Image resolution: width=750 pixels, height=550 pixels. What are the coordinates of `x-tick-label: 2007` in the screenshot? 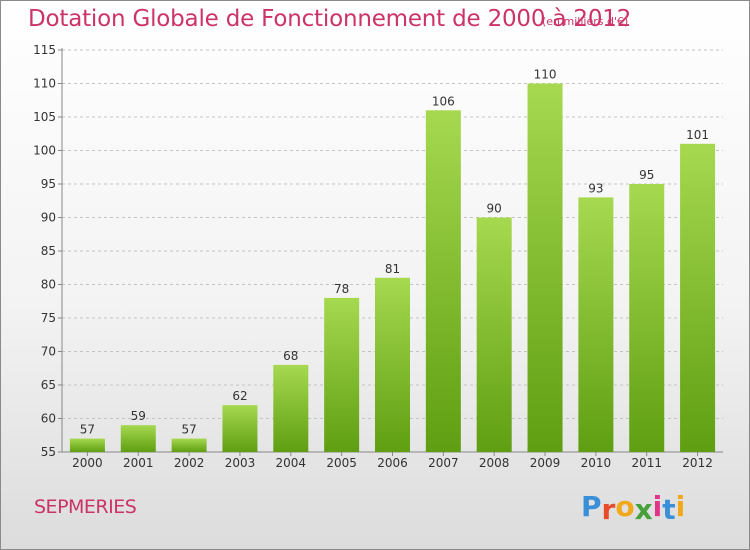 It's located at (443, 463).